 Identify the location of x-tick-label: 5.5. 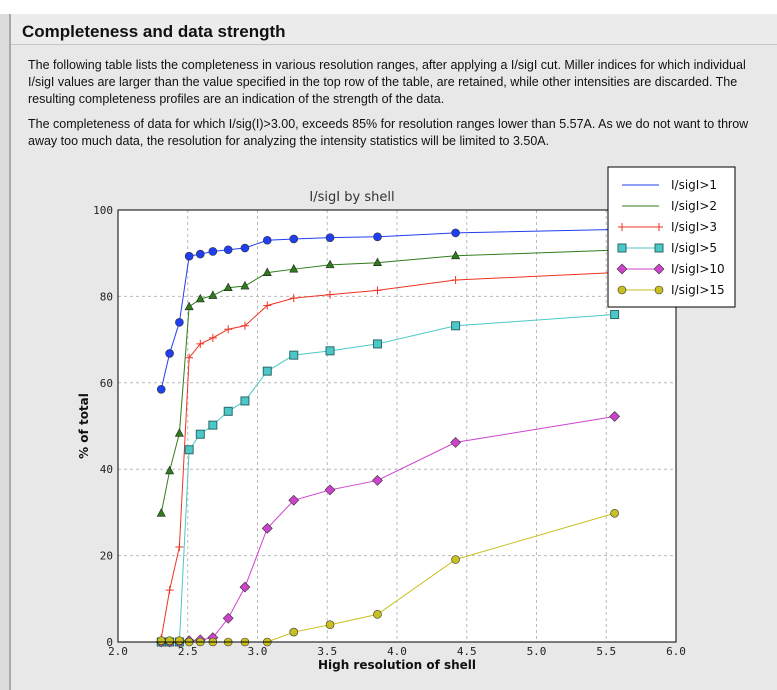
(606, 651).